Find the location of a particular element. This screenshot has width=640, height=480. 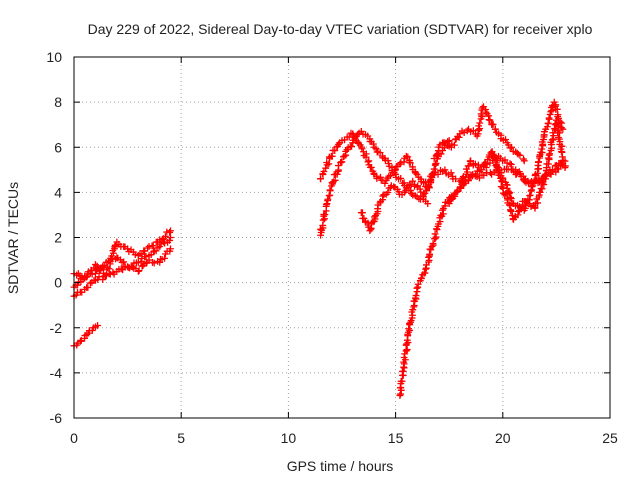

x-tick-label: 5 is located at coordinates (181, 438).